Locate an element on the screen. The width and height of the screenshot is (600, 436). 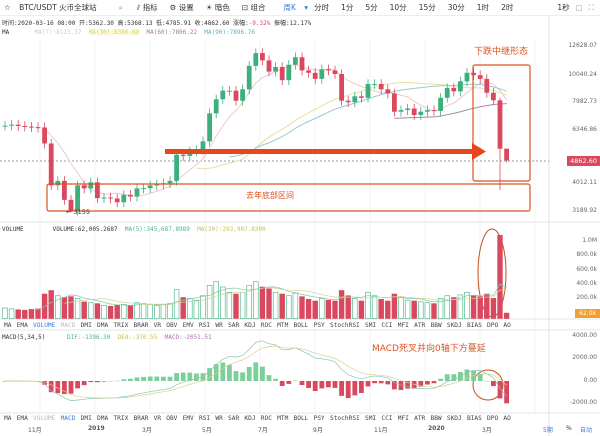
indicators-button: ⫽ 指标 is located at coordinates (147, 7).